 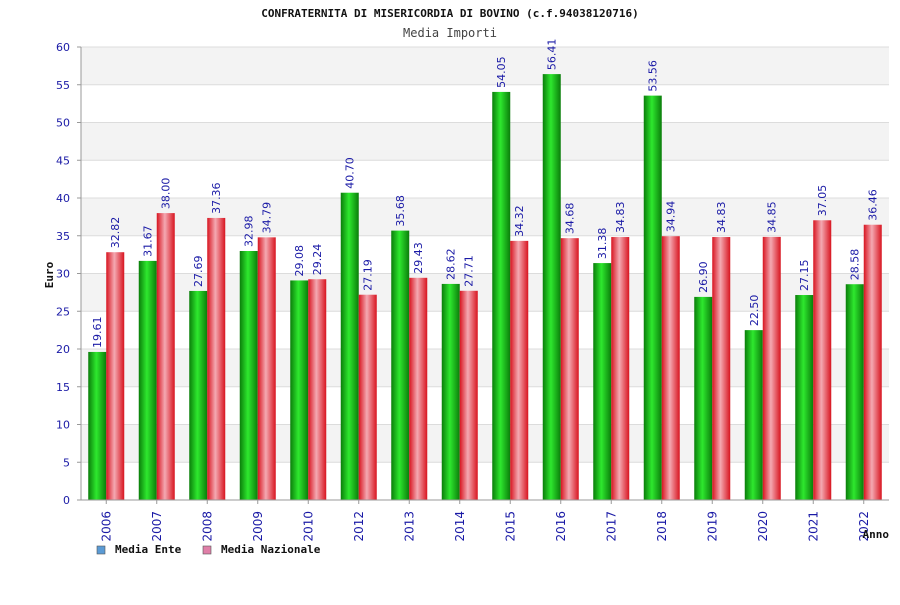 What do you see at coordinates (115, 233) in the screenshot?
I see `value-label-media-nazionale: 32.82` at bounding box center [115, 233].